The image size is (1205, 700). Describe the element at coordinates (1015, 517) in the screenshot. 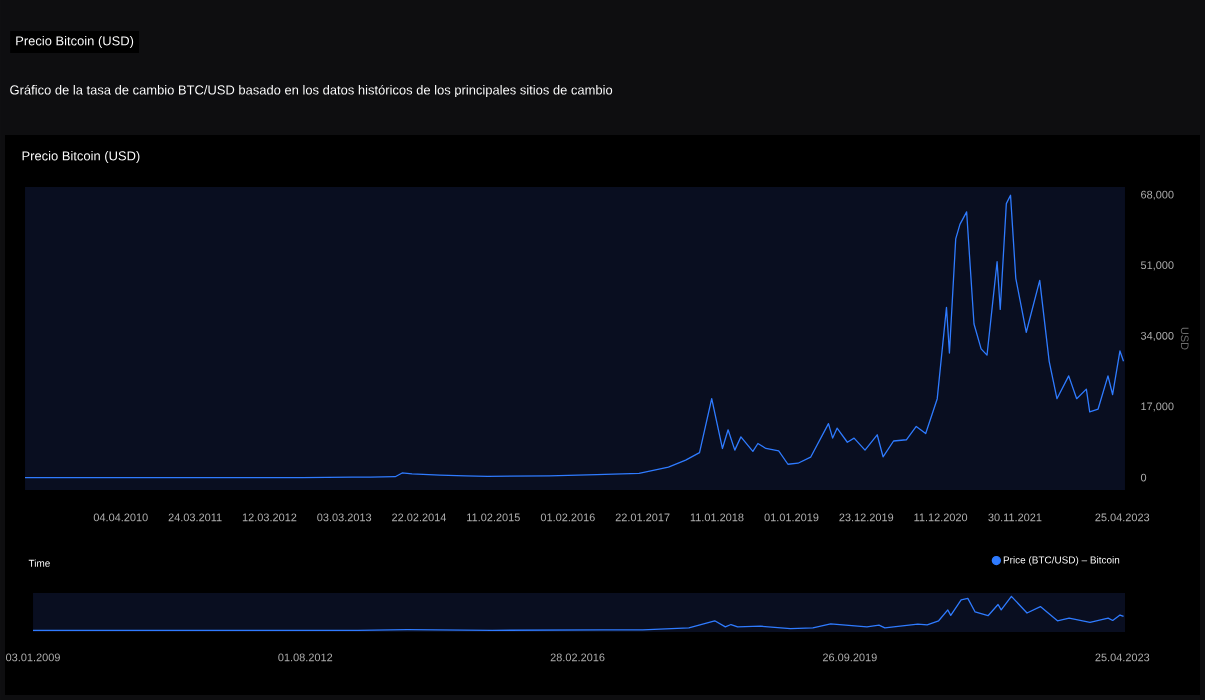

I see `x-tick-label: 30.11.2021` at that location.